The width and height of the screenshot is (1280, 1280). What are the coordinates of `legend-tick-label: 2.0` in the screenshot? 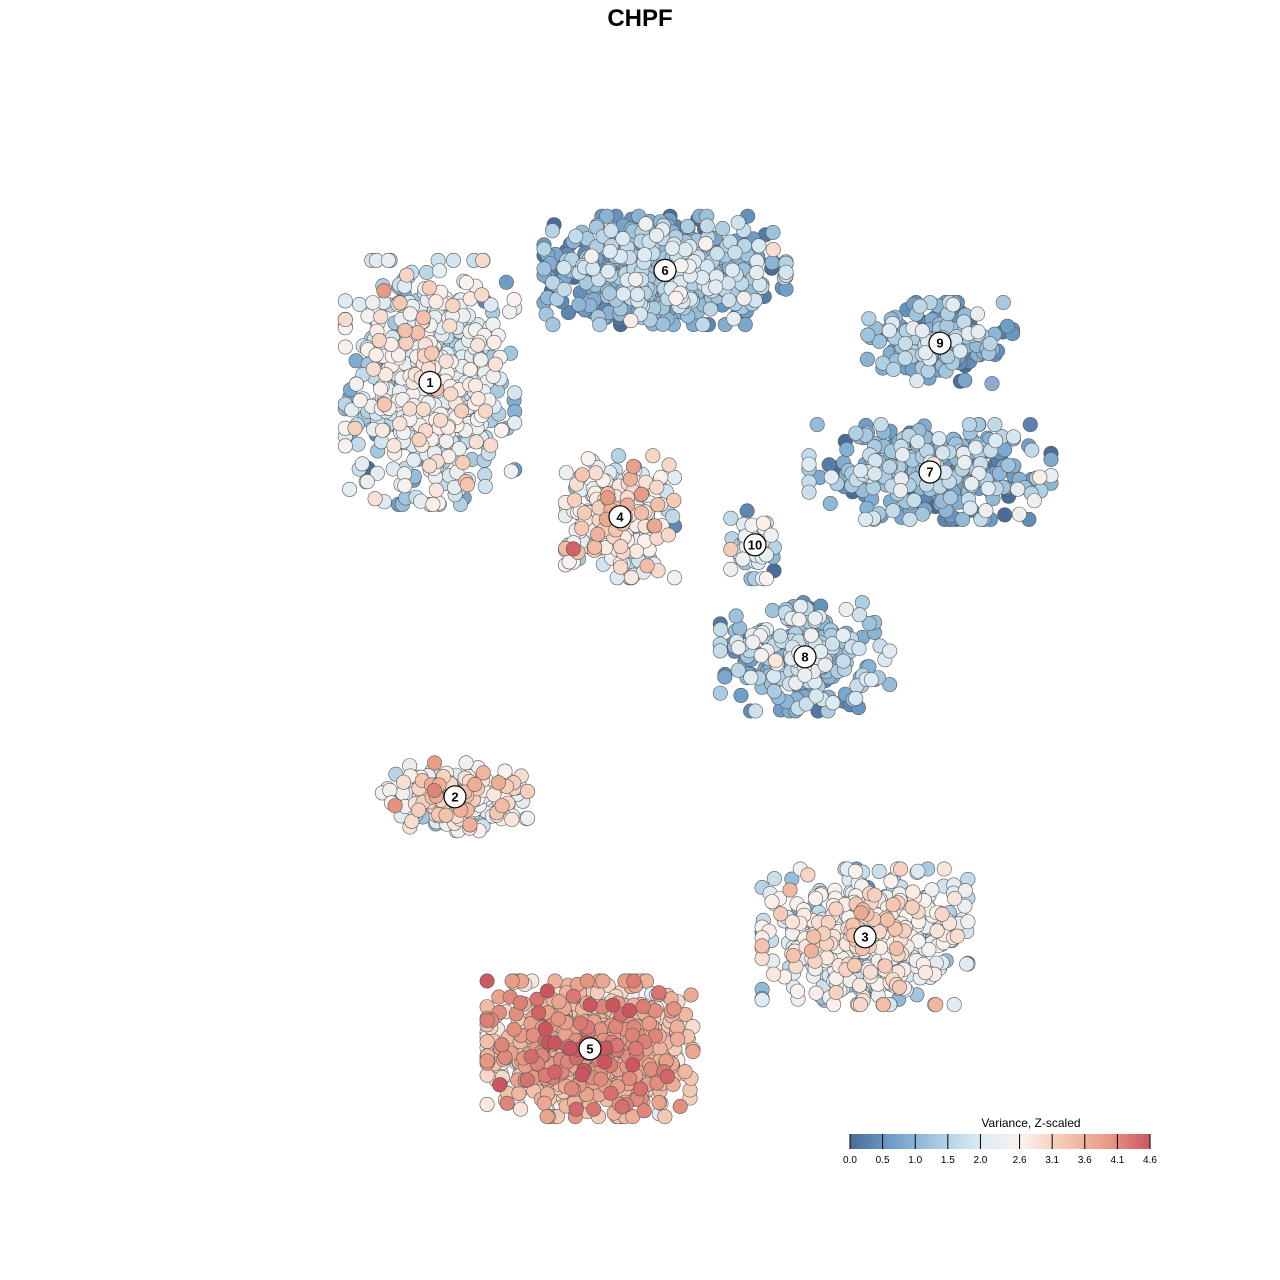 It's located at (980, 1160).